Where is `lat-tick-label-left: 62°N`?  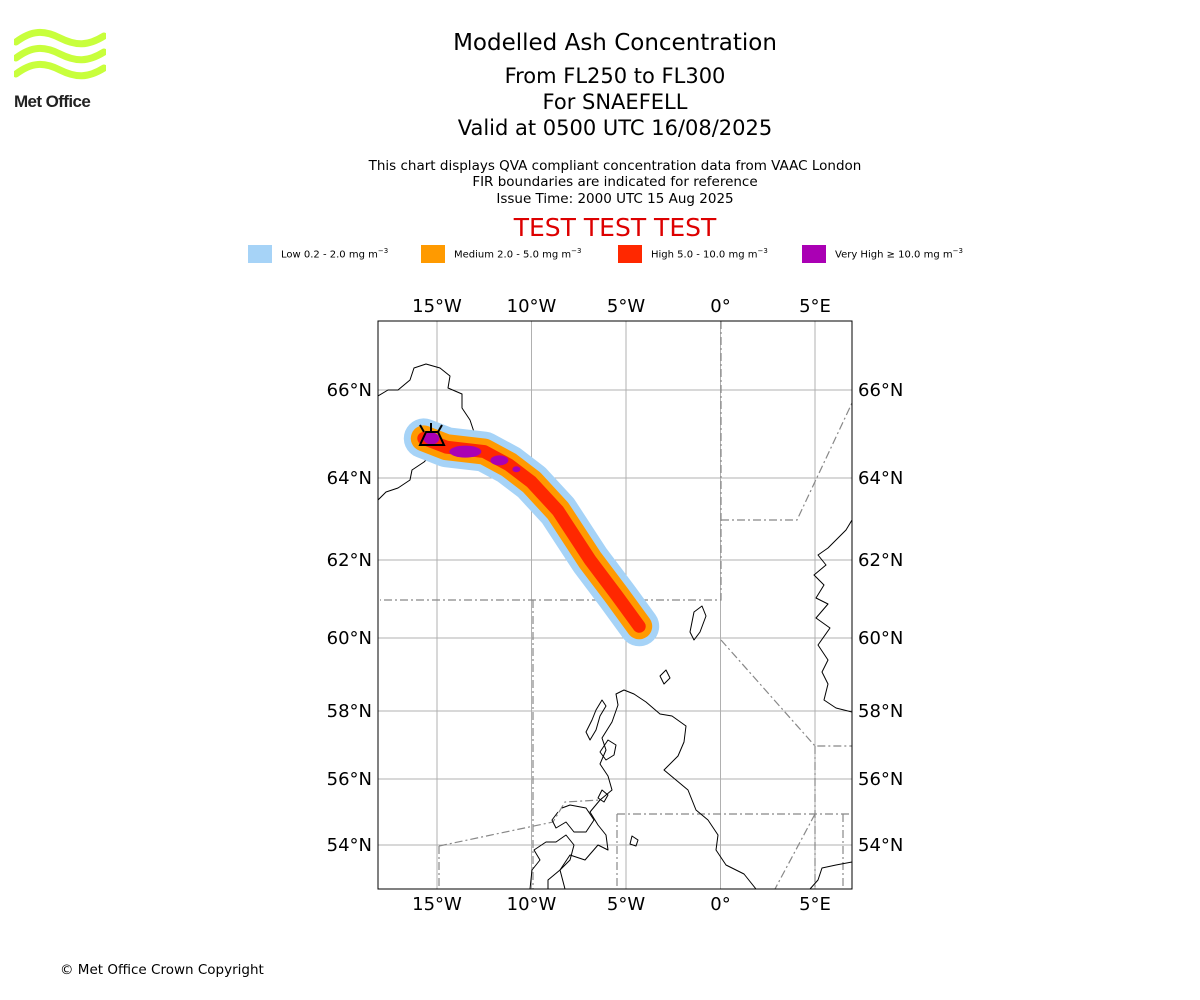 lat-tick-label-left: 62°N is located at coordinates (349, 560).